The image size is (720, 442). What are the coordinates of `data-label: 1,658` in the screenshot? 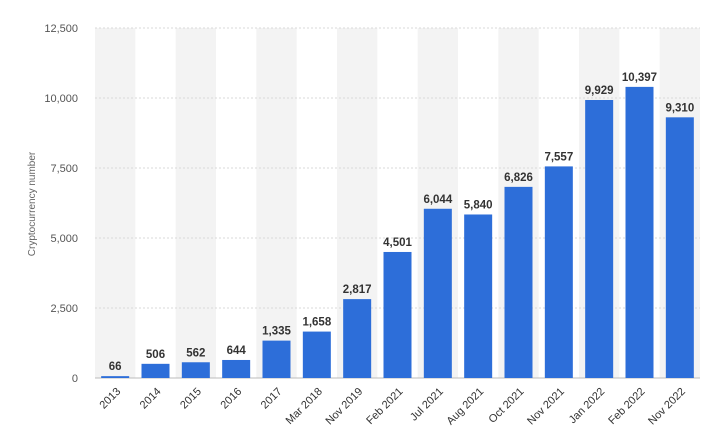 It's located at (316, 323).